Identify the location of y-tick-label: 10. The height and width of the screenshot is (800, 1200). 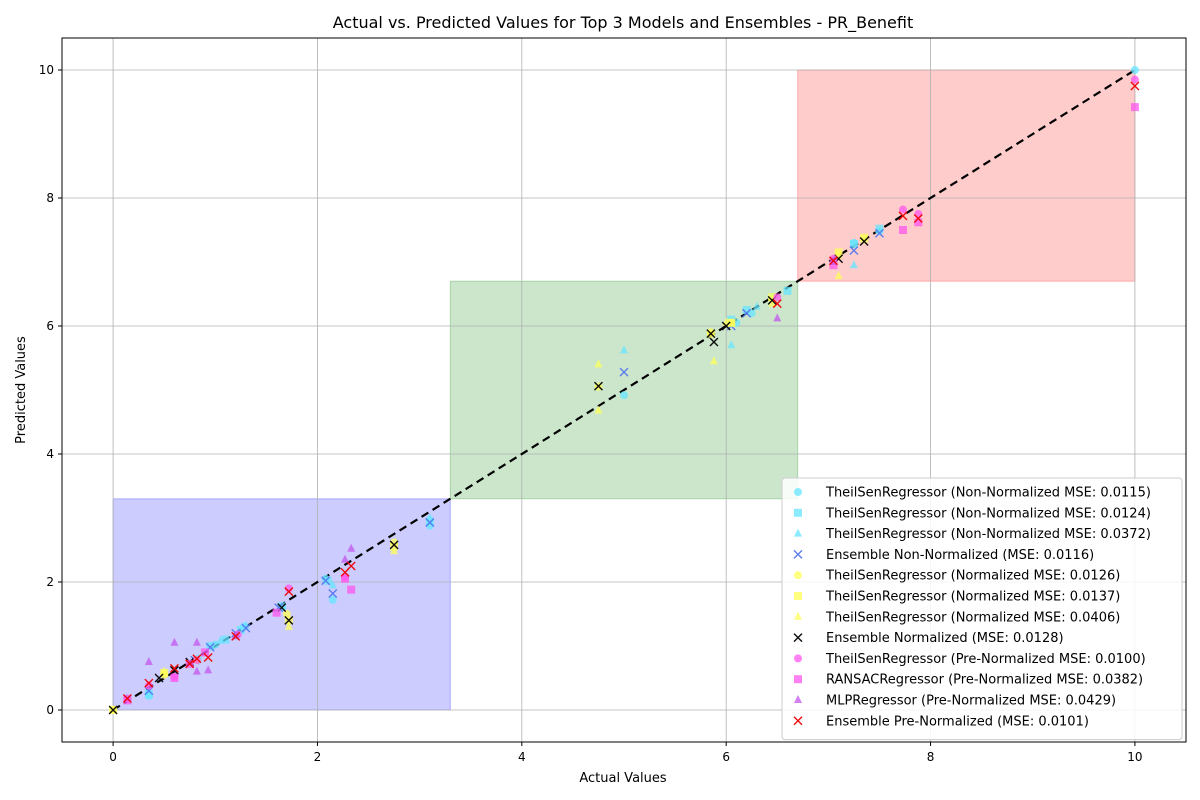
(46, 70).